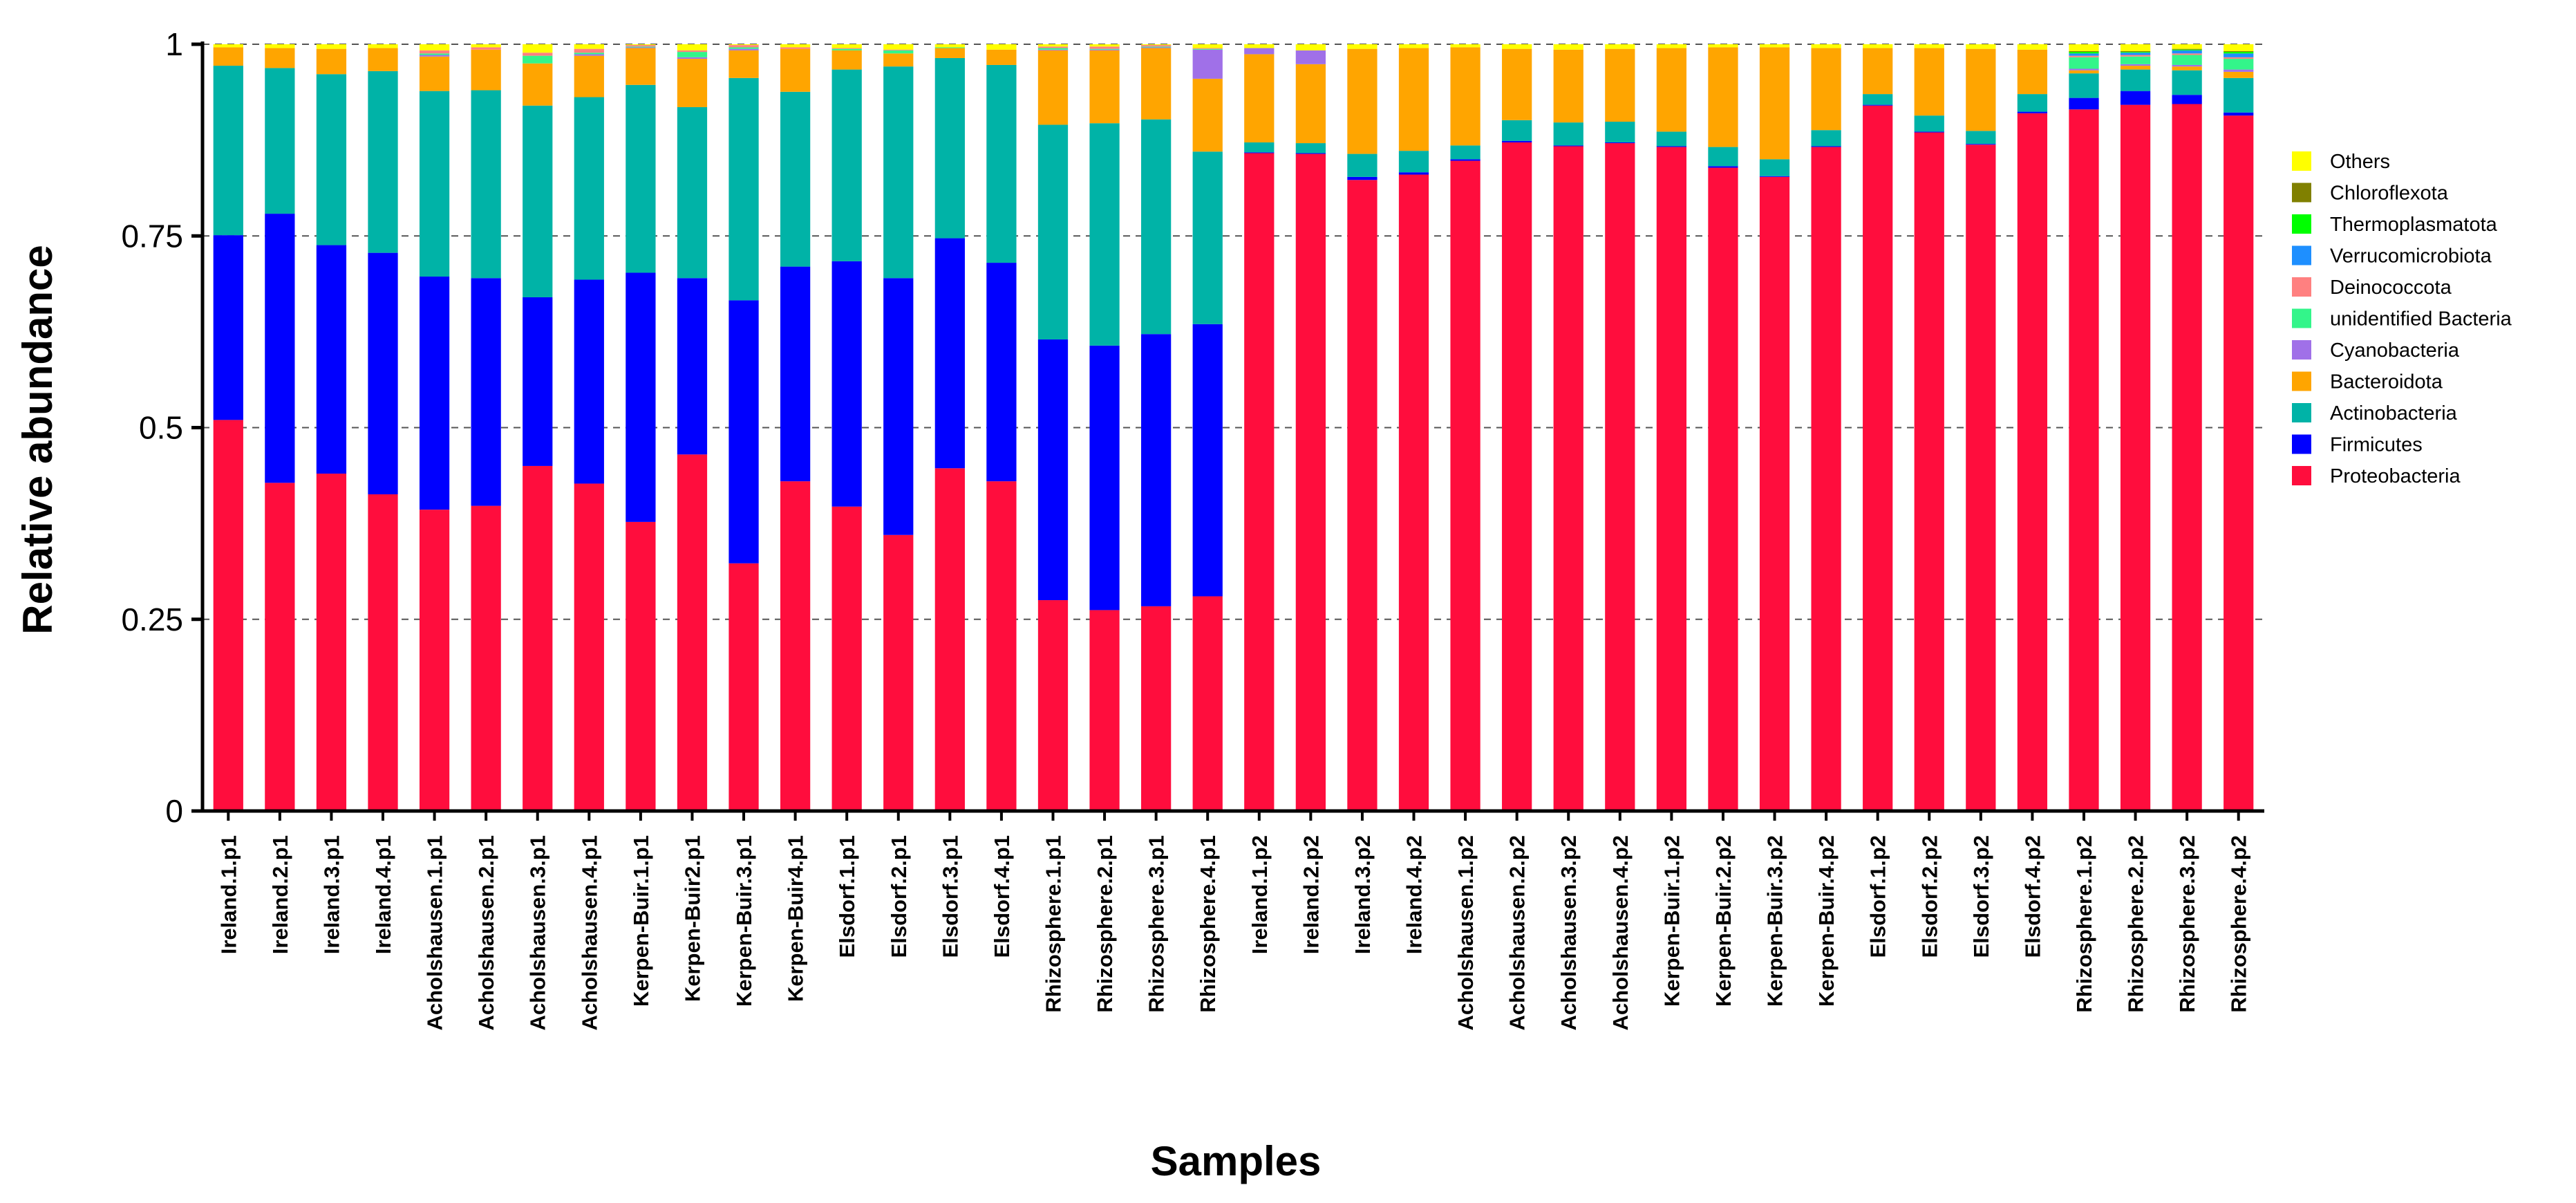  Describe the element at coordinates (152, 619) in the screenshot. I see `y-tick-label: 0.25` at that location.